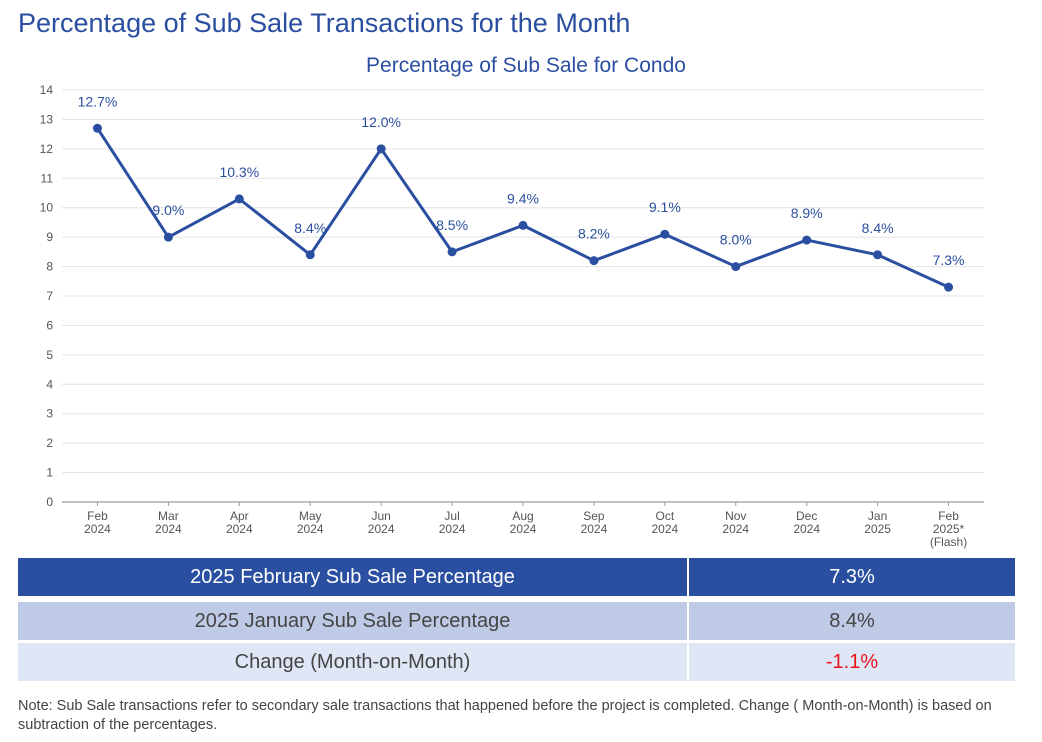 Image resolution: width=1042 pixels, height=742 pixels. Describe the element at coordinates (949, 260) in the screenshot. I see `data-label: 7.3%` at that location.